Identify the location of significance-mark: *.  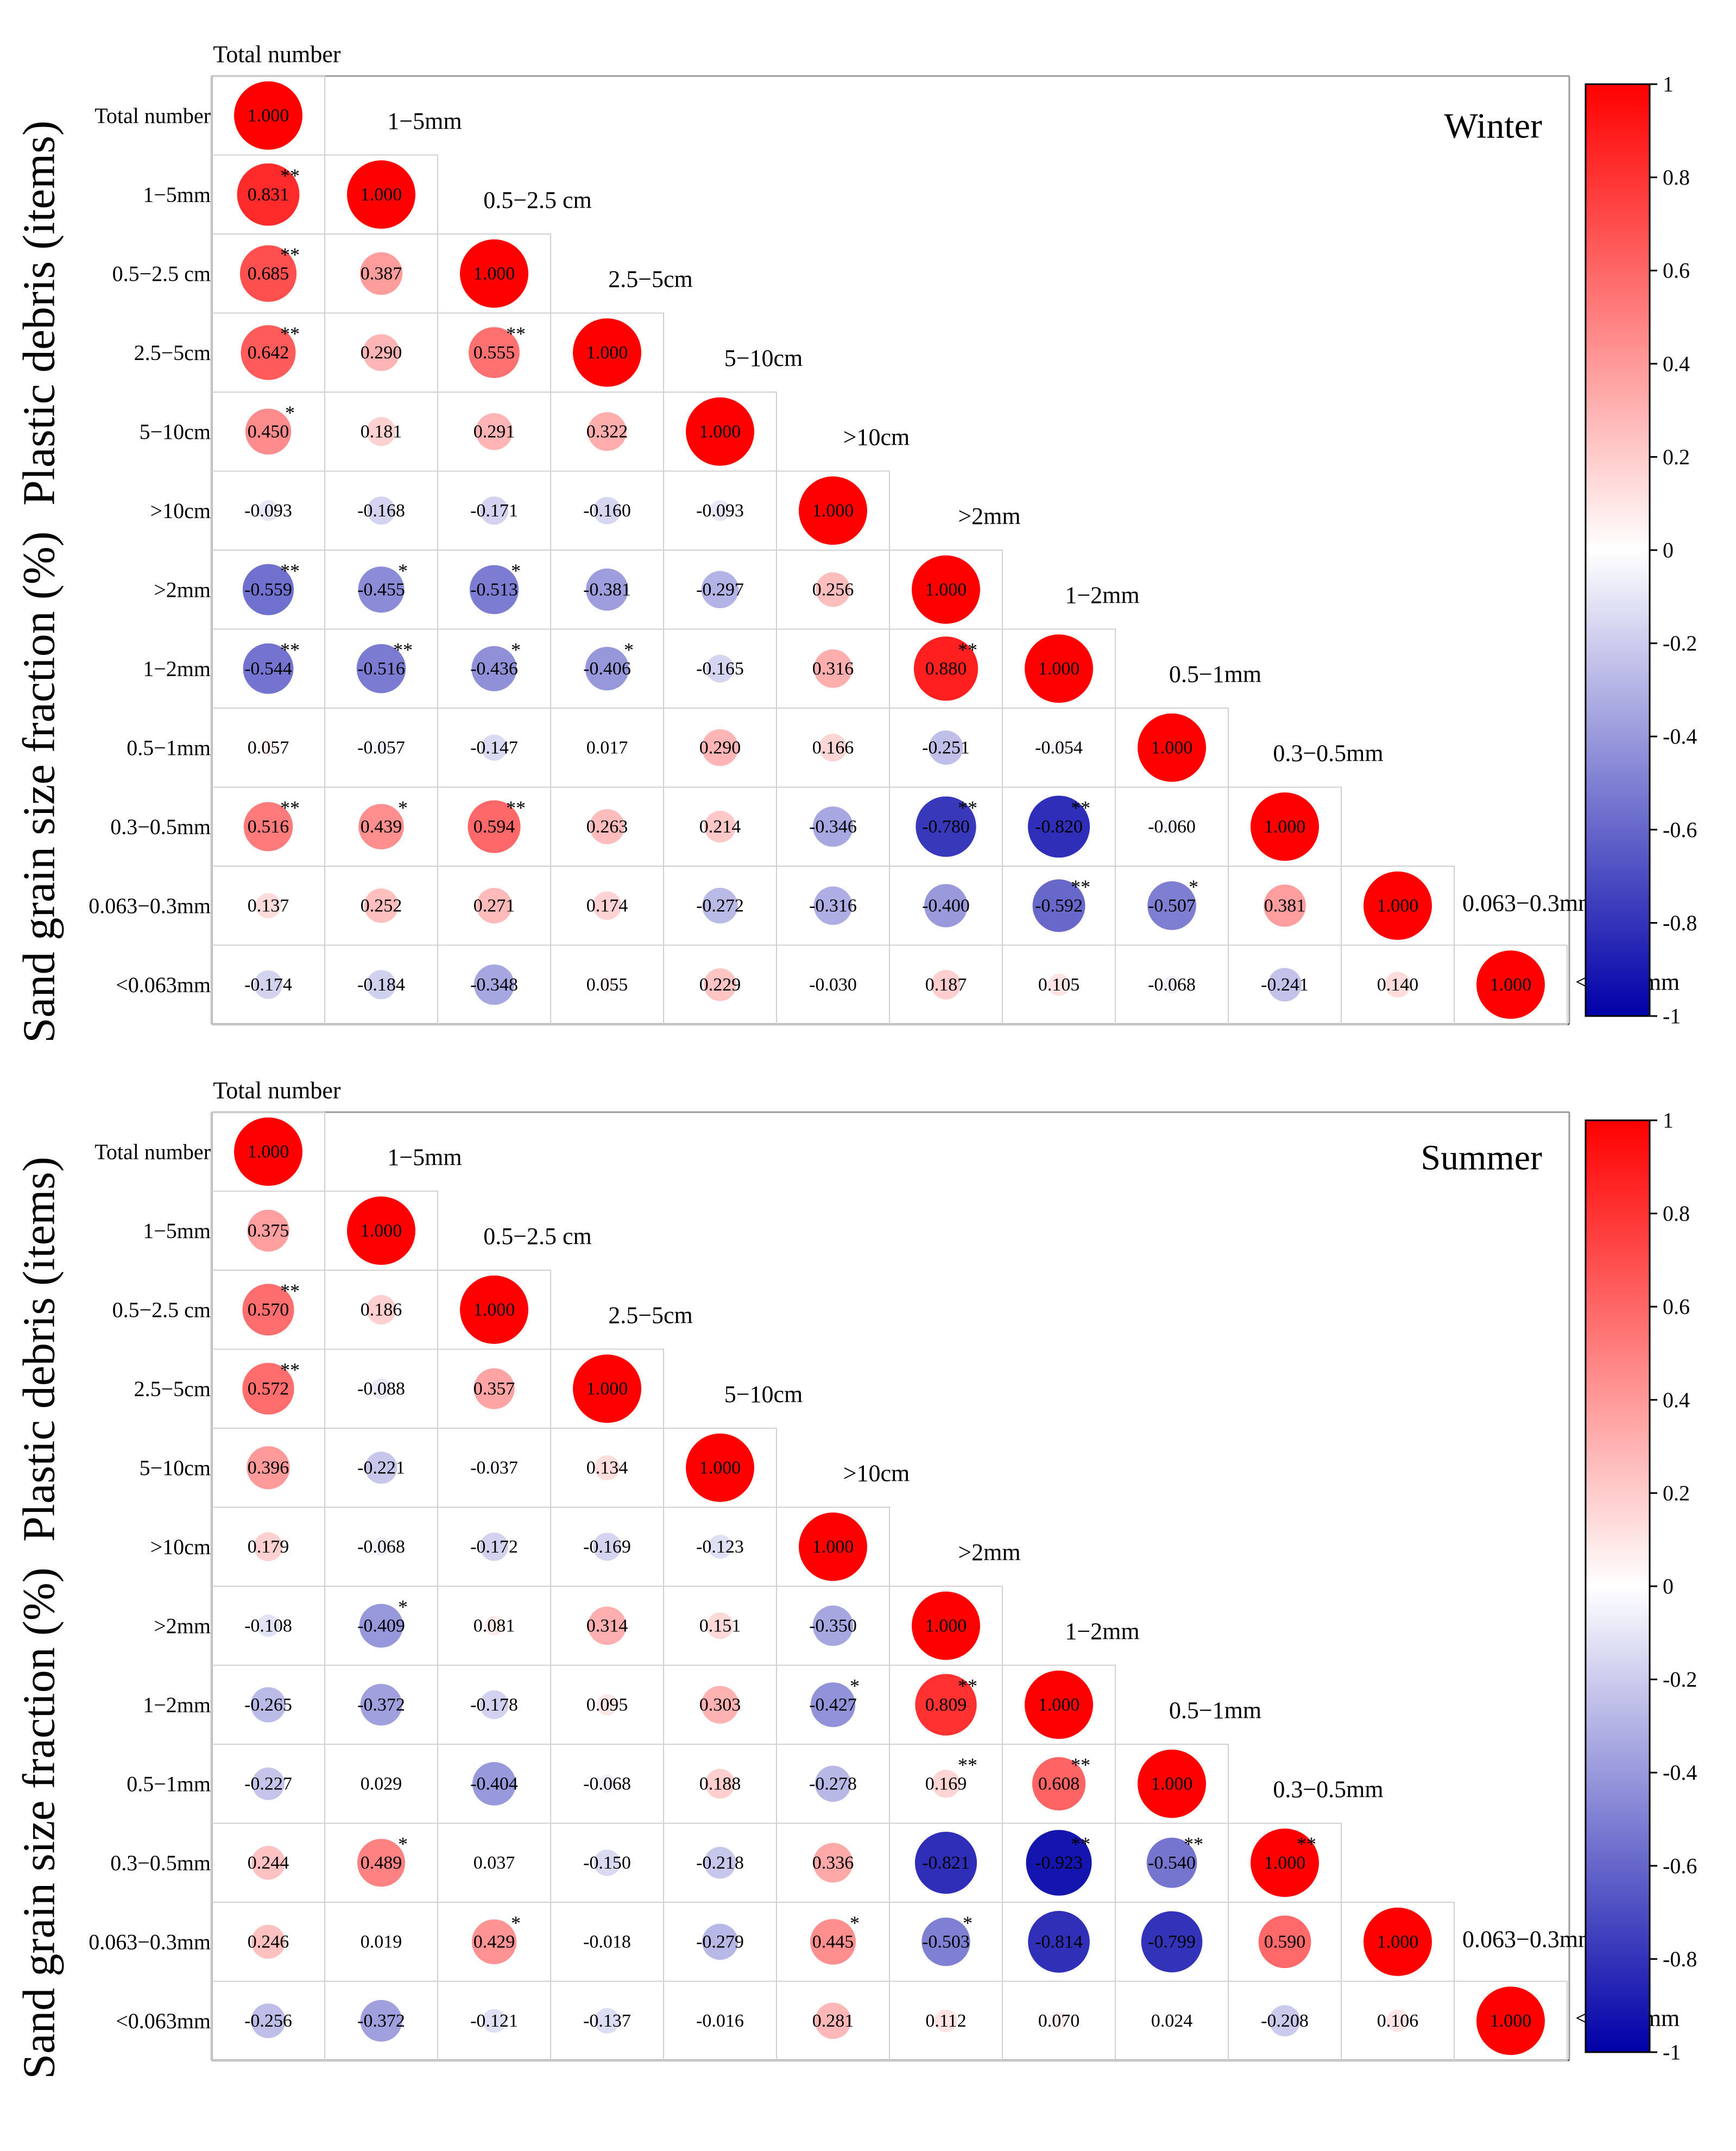
(403, 1843).